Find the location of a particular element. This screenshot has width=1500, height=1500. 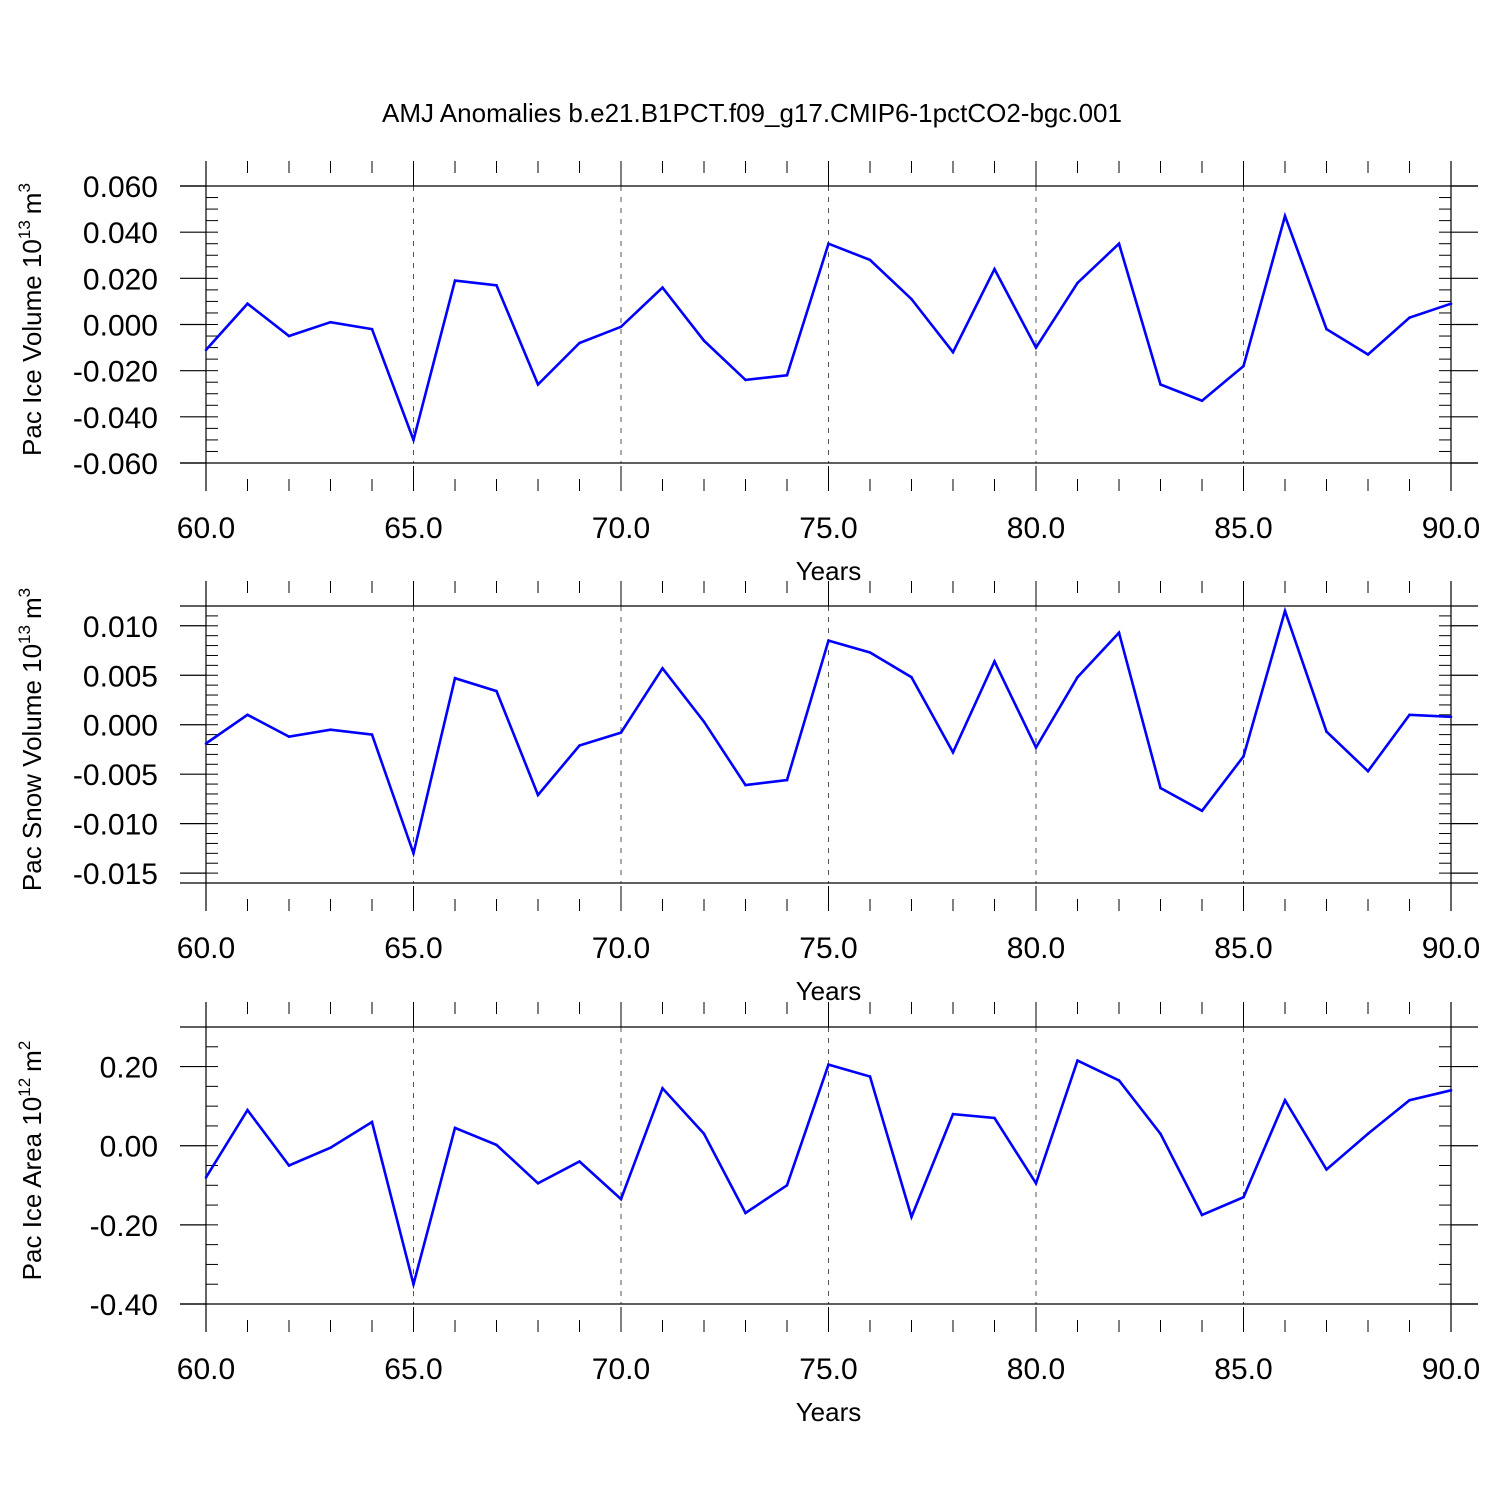

y-axis-title-unit-exponent: 3 is located at coordinates (24, 187).